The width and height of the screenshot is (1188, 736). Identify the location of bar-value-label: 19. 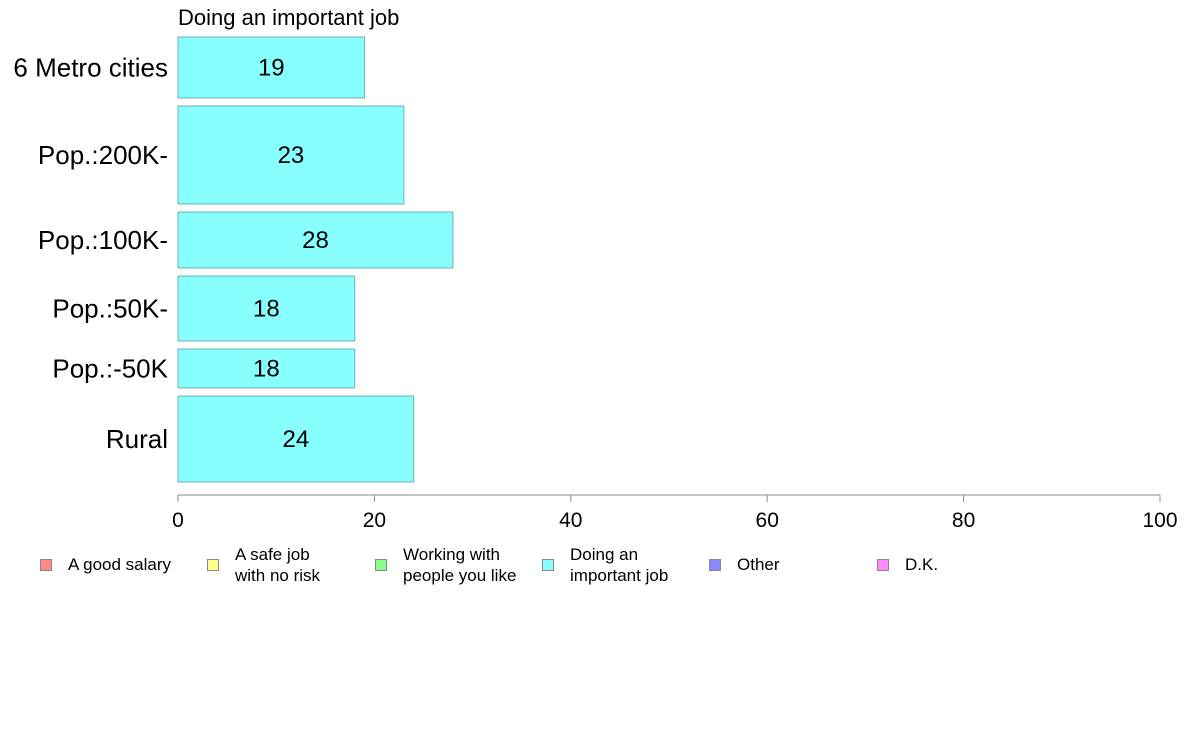
(271, 68).